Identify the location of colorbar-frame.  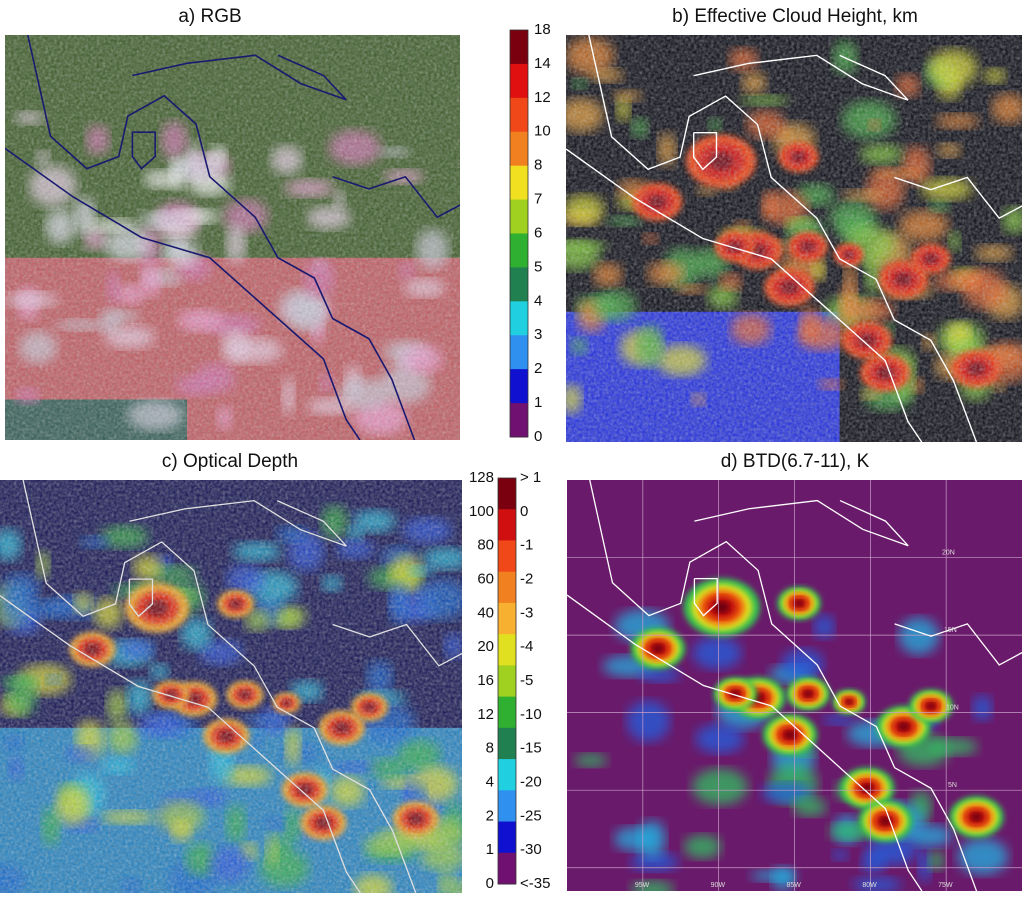
(507, 681).